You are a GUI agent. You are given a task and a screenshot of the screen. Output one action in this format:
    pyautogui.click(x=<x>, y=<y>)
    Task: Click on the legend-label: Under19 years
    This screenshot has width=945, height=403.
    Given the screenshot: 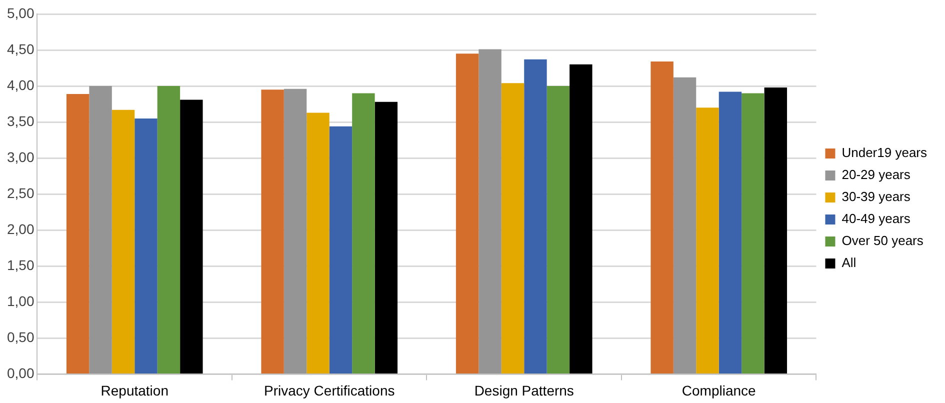 What is the action you would take?
    pyautogui.click(x=885, y=152)
    